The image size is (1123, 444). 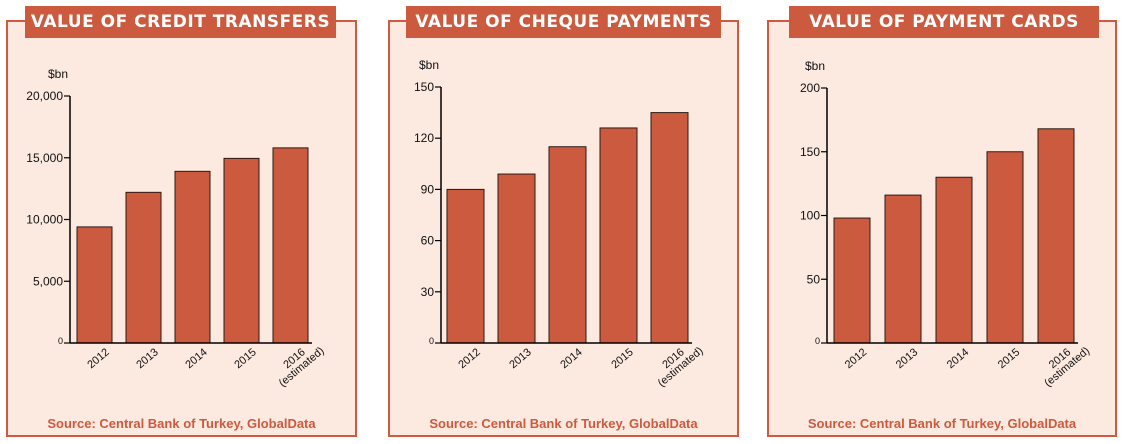 What do you see at coordinates (563, 22) in the screenshot?
I see `chart-title: VALUE OF CHEQUE PAYMENTS` at bounding box center [563, 22].